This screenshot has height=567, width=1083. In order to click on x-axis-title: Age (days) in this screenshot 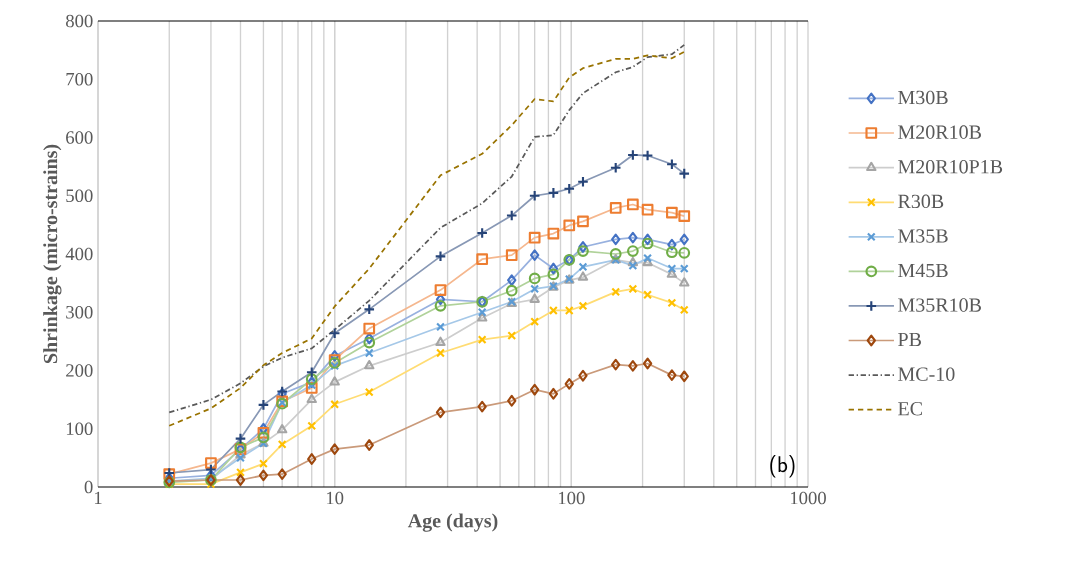, I will do `click(452, 522)`.